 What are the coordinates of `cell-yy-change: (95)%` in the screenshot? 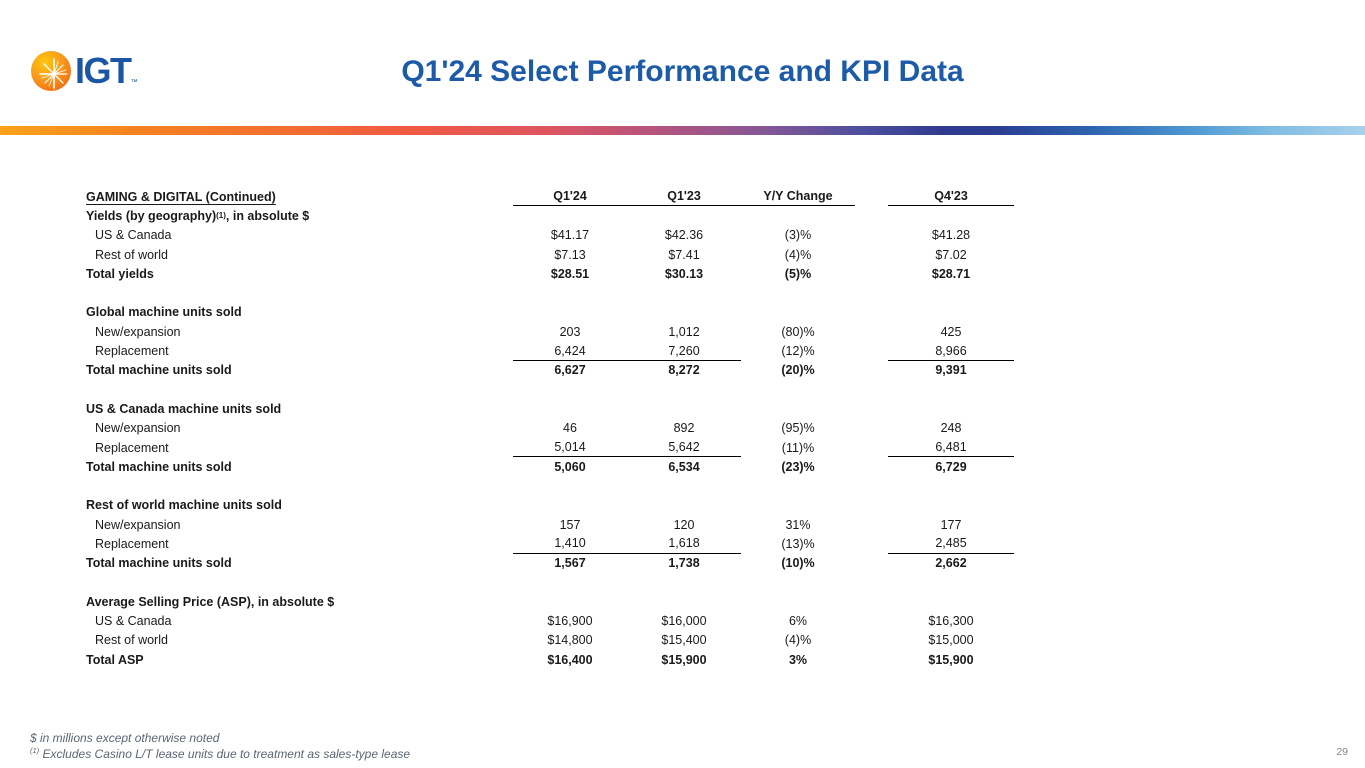 It's located at (798, 428).